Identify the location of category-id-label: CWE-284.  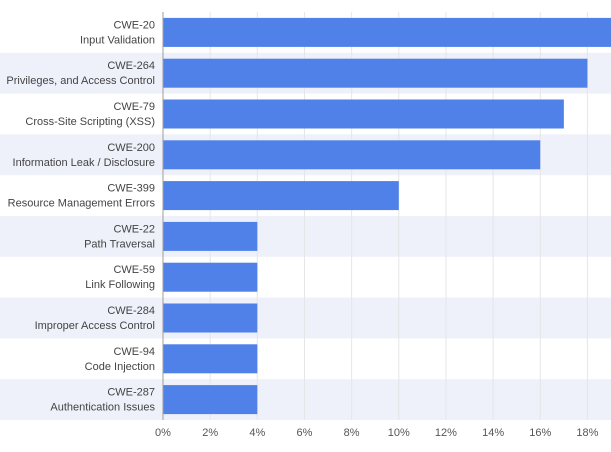
(131, 311).